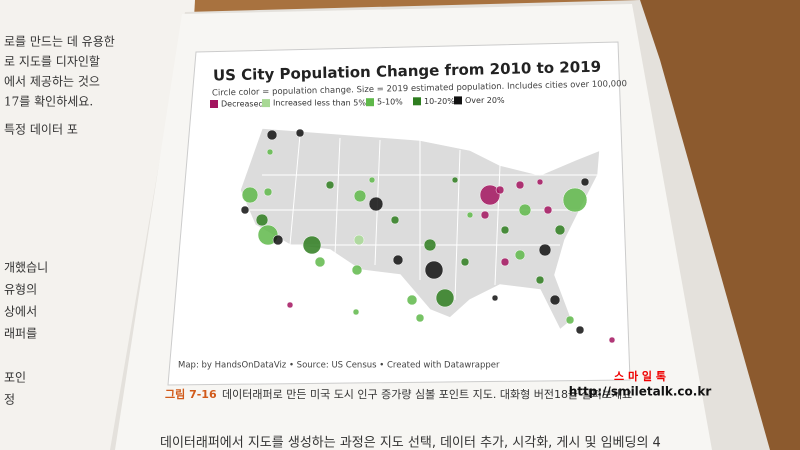 The height and width of the screenshot is (450, 800). I want to click on legend-label: Decreased, so click(242, 104).